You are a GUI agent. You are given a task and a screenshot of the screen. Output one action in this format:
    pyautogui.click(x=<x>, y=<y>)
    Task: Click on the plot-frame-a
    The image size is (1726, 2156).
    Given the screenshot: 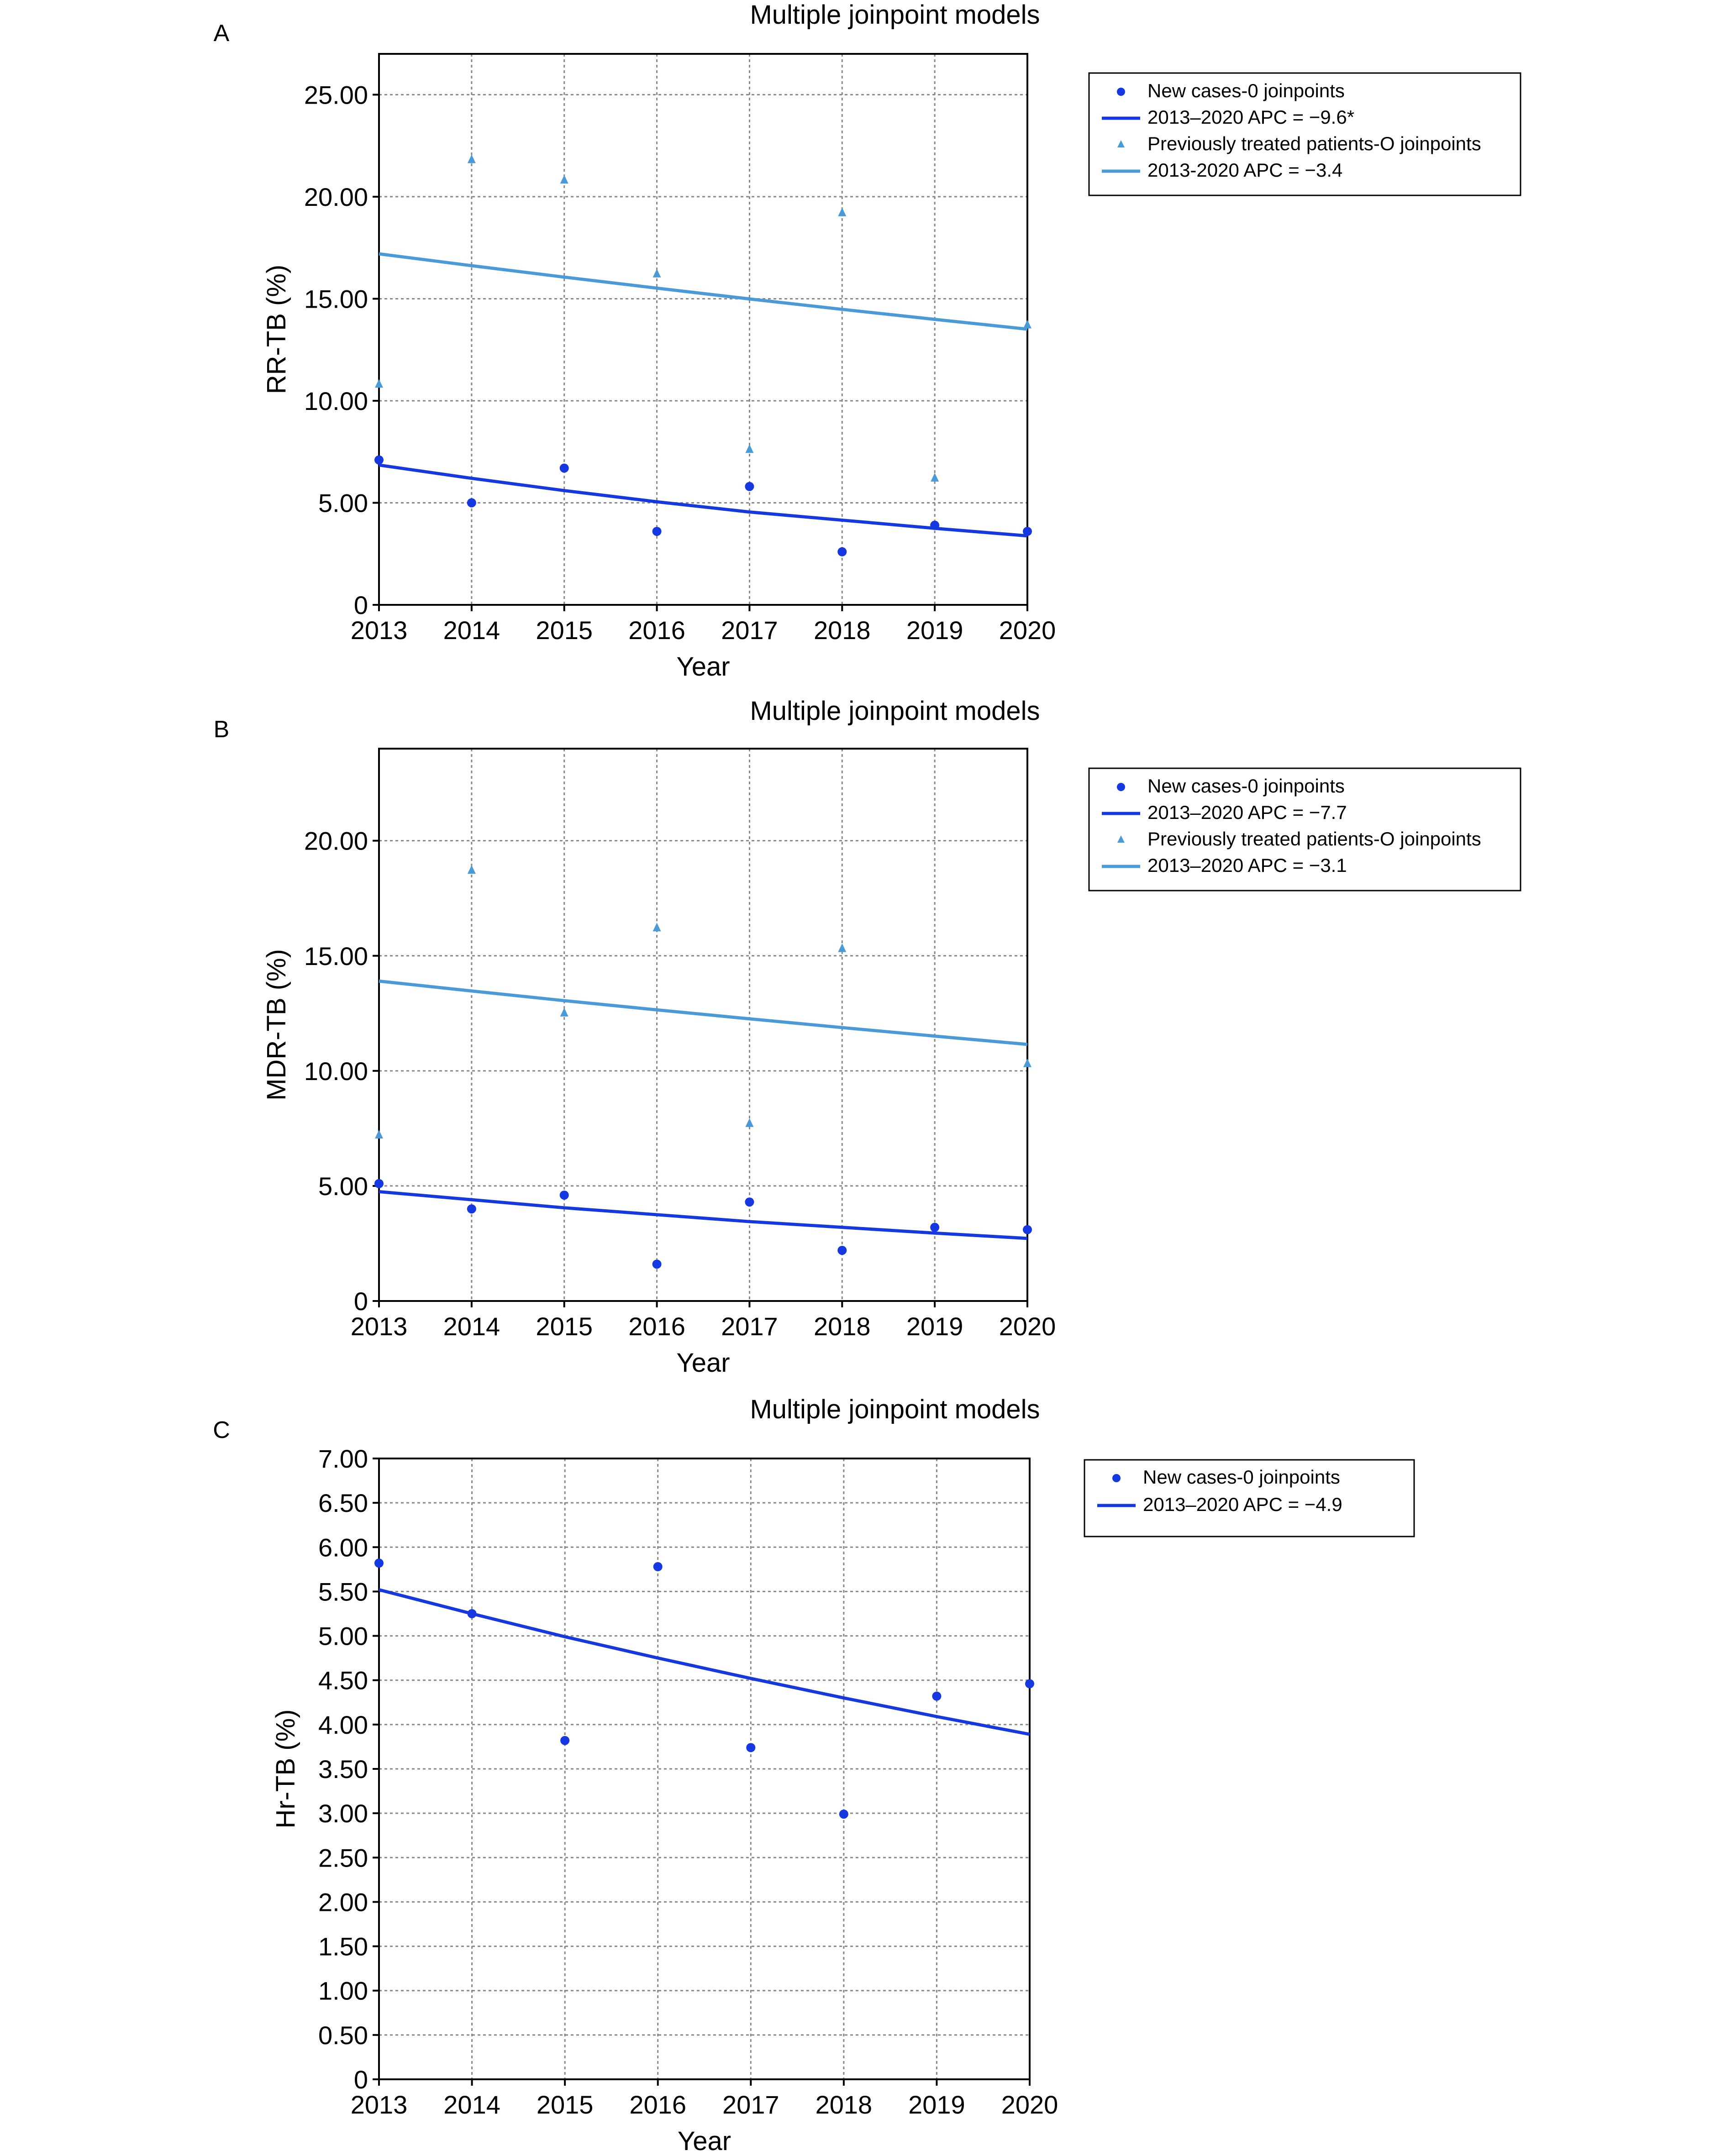 What is the action you would take?
    pyautogui.click(x=703, y=329)
    